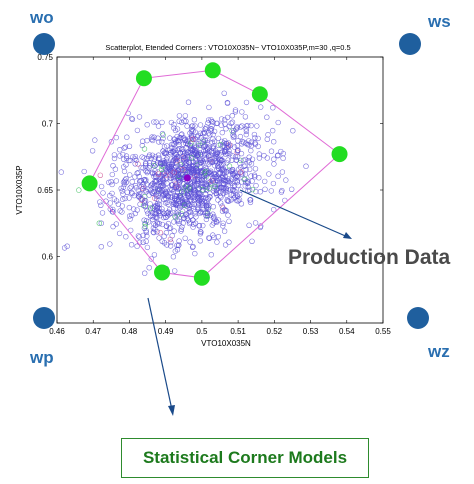  I want to click on x-tick-label: 0.48, so click(130, 331).